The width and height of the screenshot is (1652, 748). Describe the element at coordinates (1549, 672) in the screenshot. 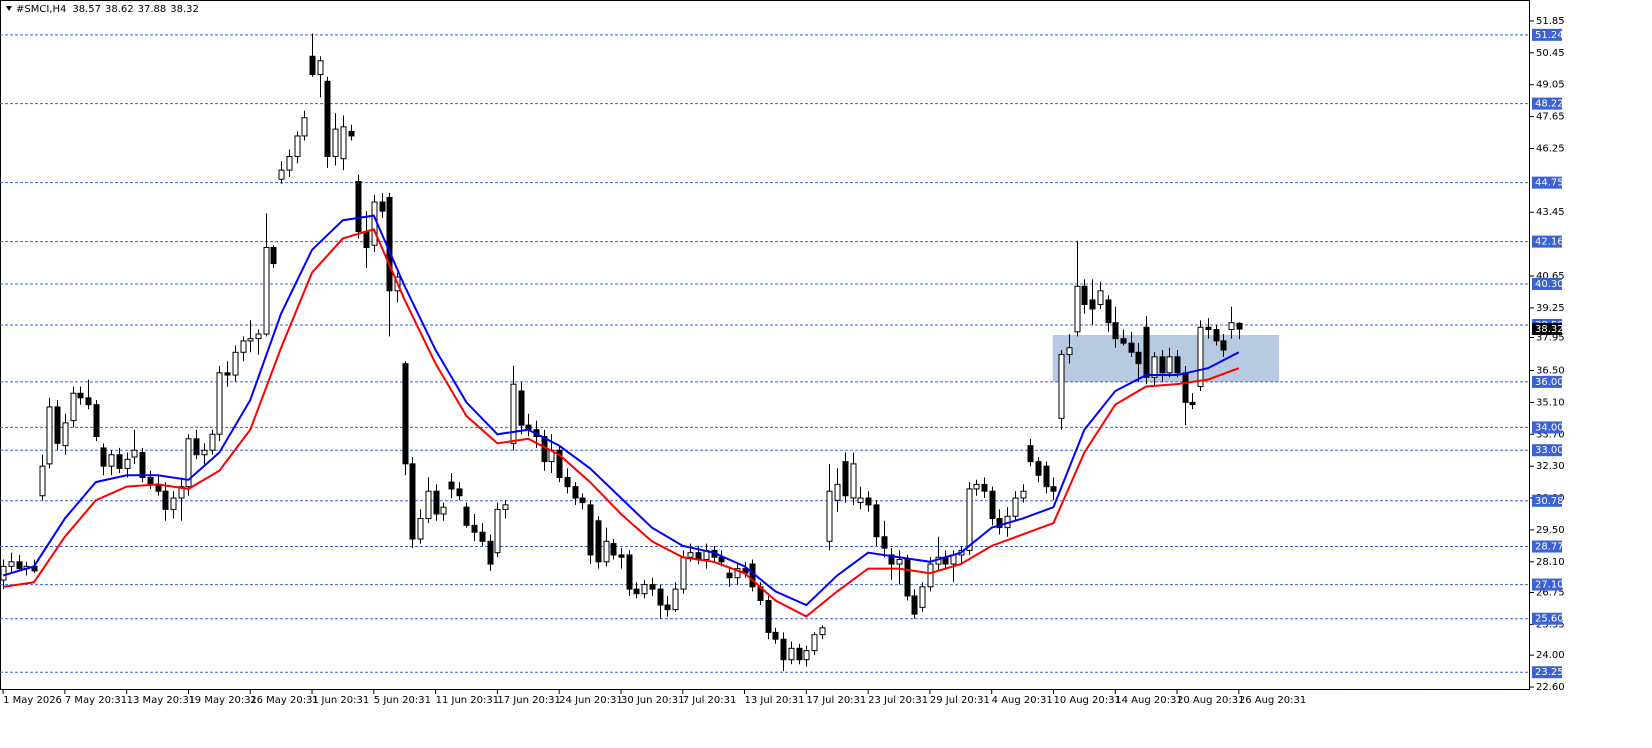

I see `level-label: 23.25` at that location.